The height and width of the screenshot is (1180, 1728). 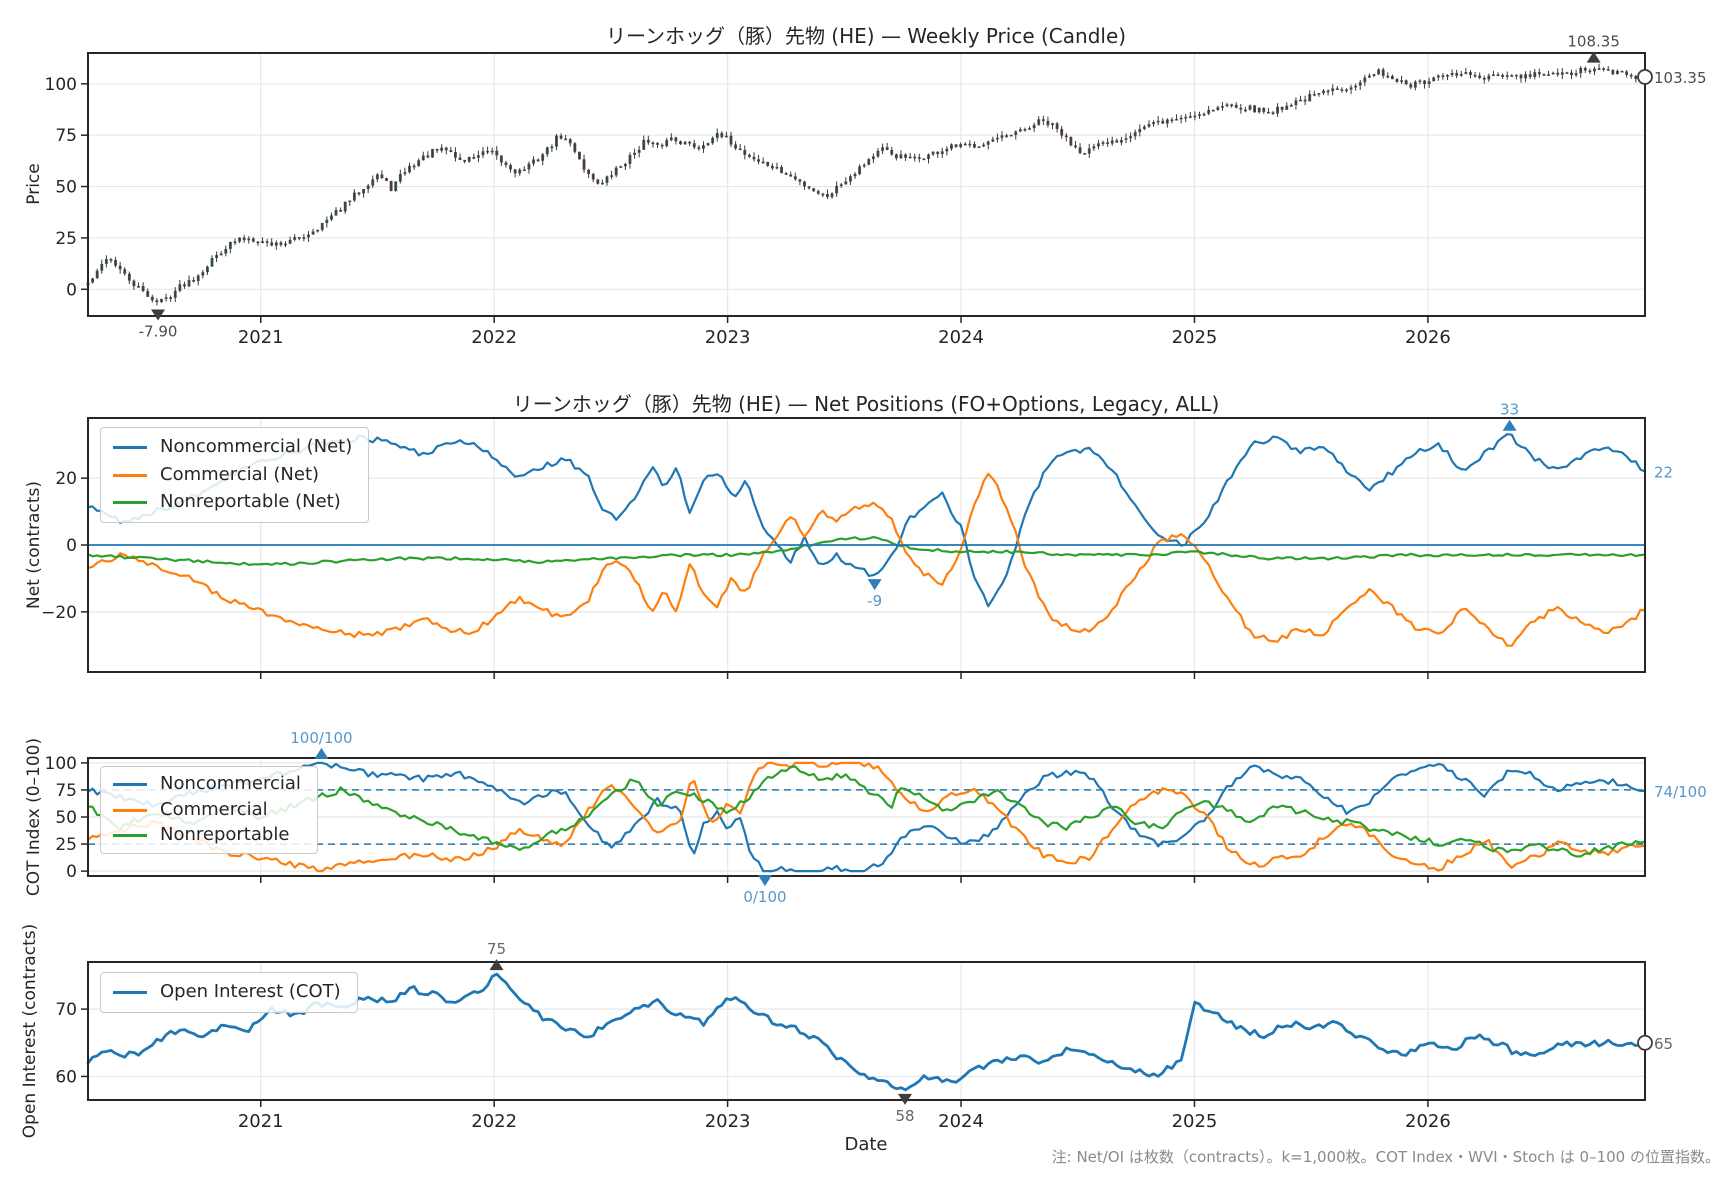 I want to click on legend-label: Commercial, so click(x=214, y=809).